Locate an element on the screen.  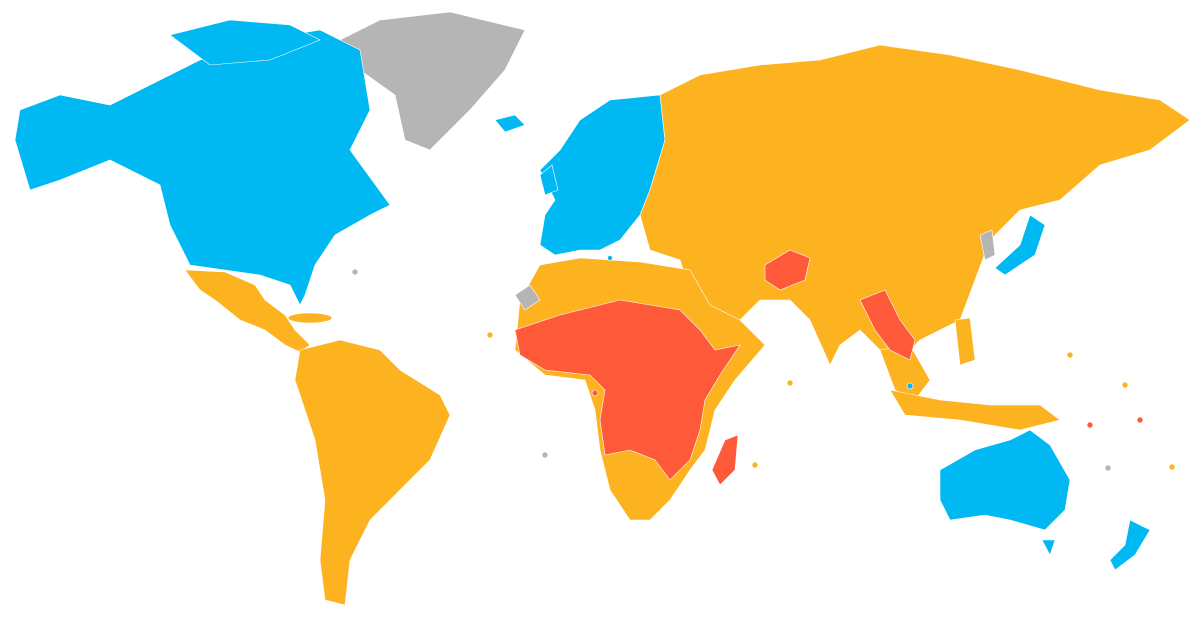
caribbean is located at coordinates (310, 318).